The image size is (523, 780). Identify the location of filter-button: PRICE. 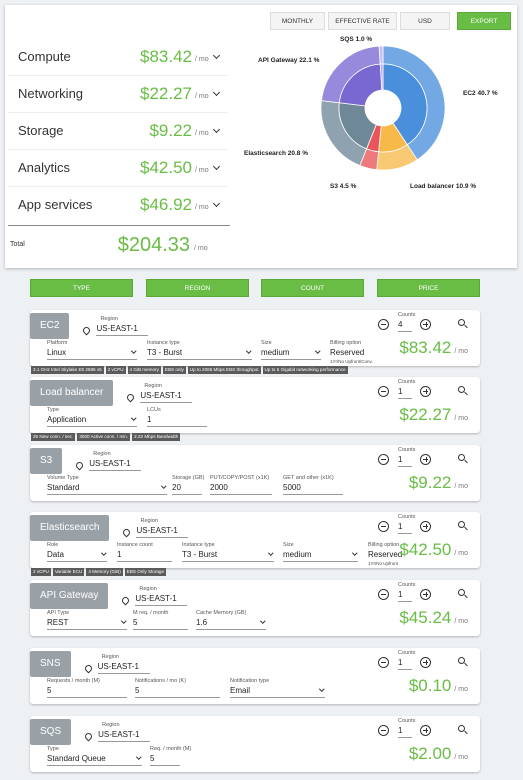
(428, 288).